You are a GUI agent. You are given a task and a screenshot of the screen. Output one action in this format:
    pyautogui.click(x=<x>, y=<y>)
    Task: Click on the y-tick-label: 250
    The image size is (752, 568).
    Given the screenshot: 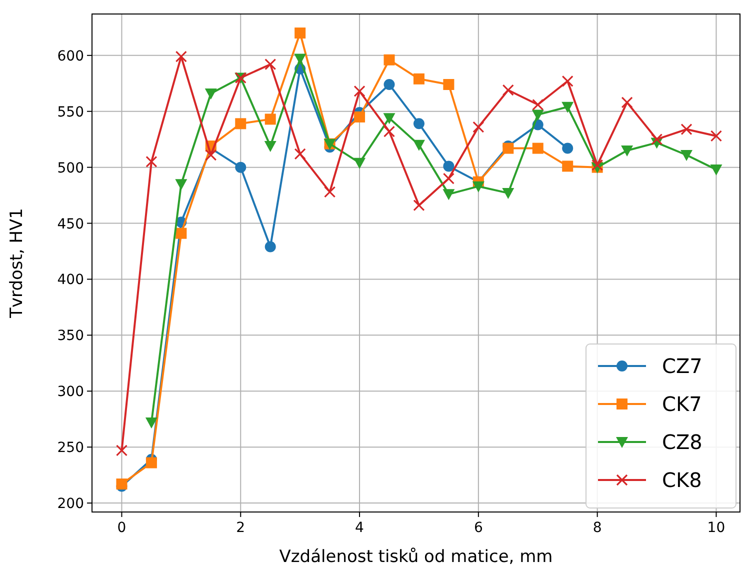 What is the action you would take?
    pyautogui.click(x=70, y=448)
    